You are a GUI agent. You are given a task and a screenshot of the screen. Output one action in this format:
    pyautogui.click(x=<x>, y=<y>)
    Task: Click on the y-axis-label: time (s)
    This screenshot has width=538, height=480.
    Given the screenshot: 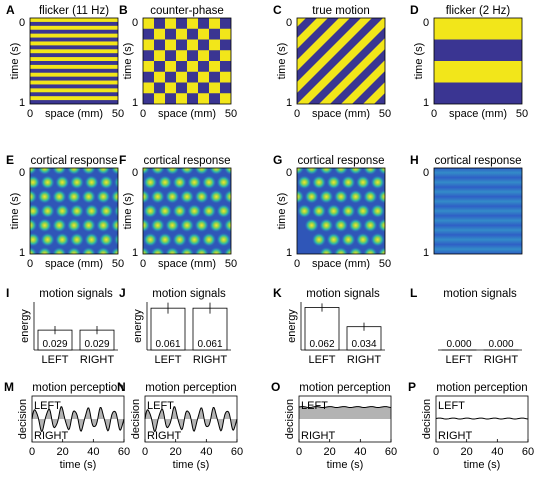 What is the action you would take?
    pyautogui.click(x=15, y=61)
    